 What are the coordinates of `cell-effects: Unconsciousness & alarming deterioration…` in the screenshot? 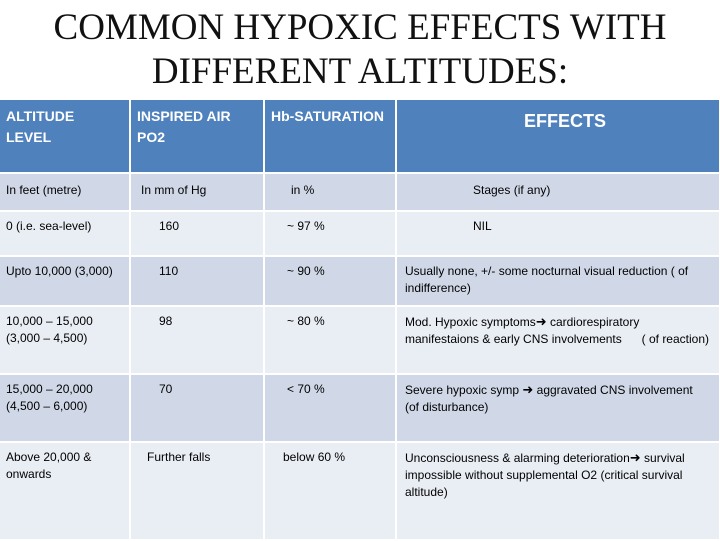 It's located at (558, 491).